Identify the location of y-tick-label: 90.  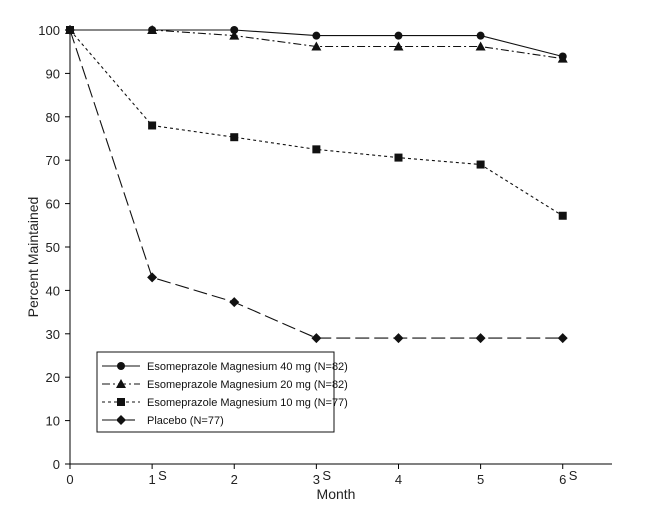
(53, 73).